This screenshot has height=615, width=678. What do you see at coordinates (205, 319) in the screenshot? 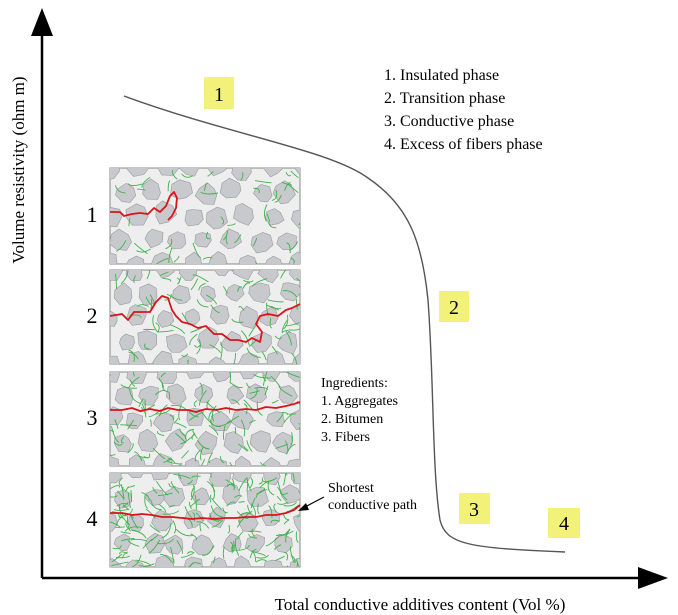
I see `panel-2-conductive-path` at bounding box center [205, 319].